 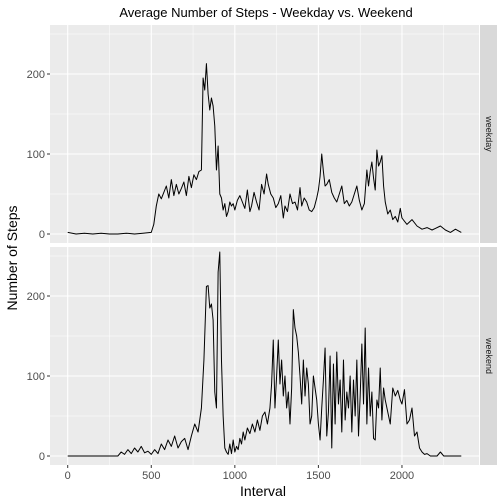 I want to click on x-tick-label: 1000, so click(x=235, y=476).